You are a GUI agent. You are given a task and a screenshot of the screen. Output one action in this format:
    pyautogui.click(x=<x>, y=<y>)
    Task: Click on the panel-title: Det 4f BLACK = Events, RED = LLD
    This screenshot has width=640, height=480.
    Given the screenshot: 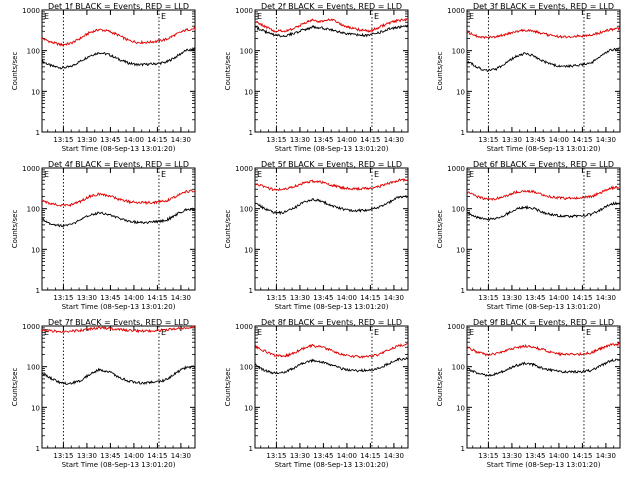 What is the action you would take?
    pyautogui.click(x=118, y=164)
    